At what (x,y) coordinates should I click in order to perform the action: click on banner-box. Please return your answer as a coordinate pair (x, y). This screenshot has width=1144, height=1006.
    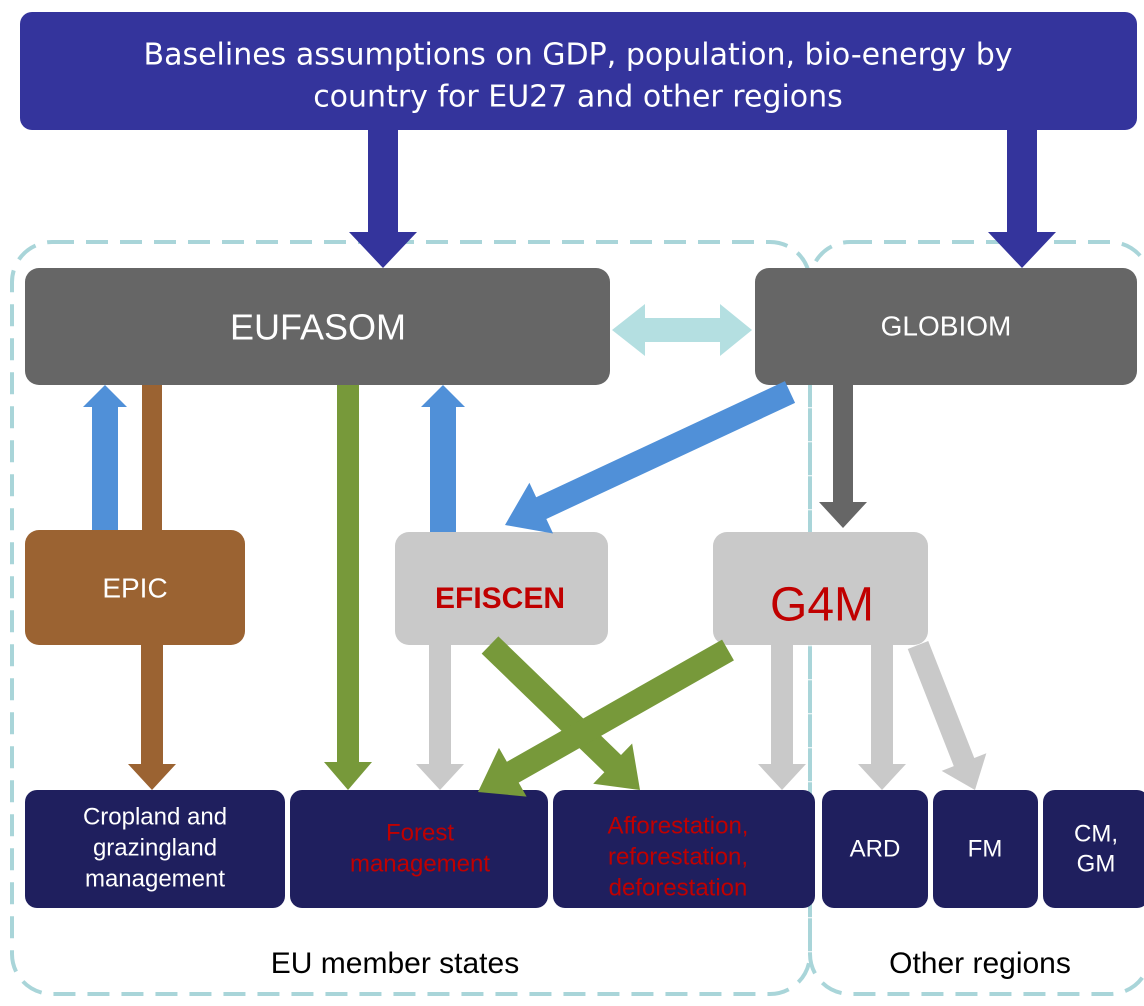
    Looking at the image, I should click on (578, 71).